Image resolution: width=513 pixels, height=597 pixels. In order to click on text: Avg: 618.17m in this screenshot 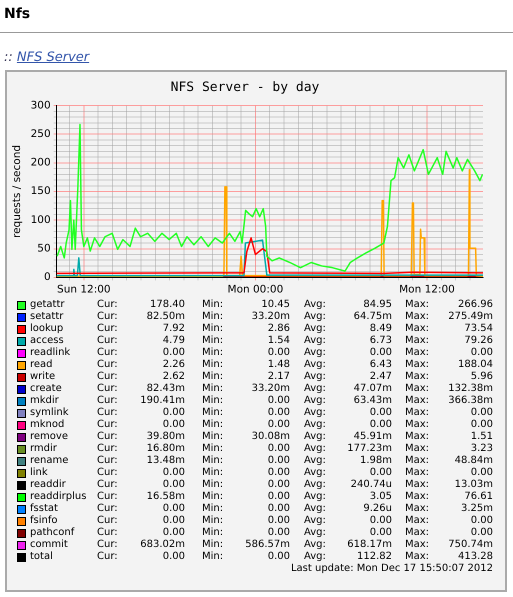, I will do `click(348, 544)`.